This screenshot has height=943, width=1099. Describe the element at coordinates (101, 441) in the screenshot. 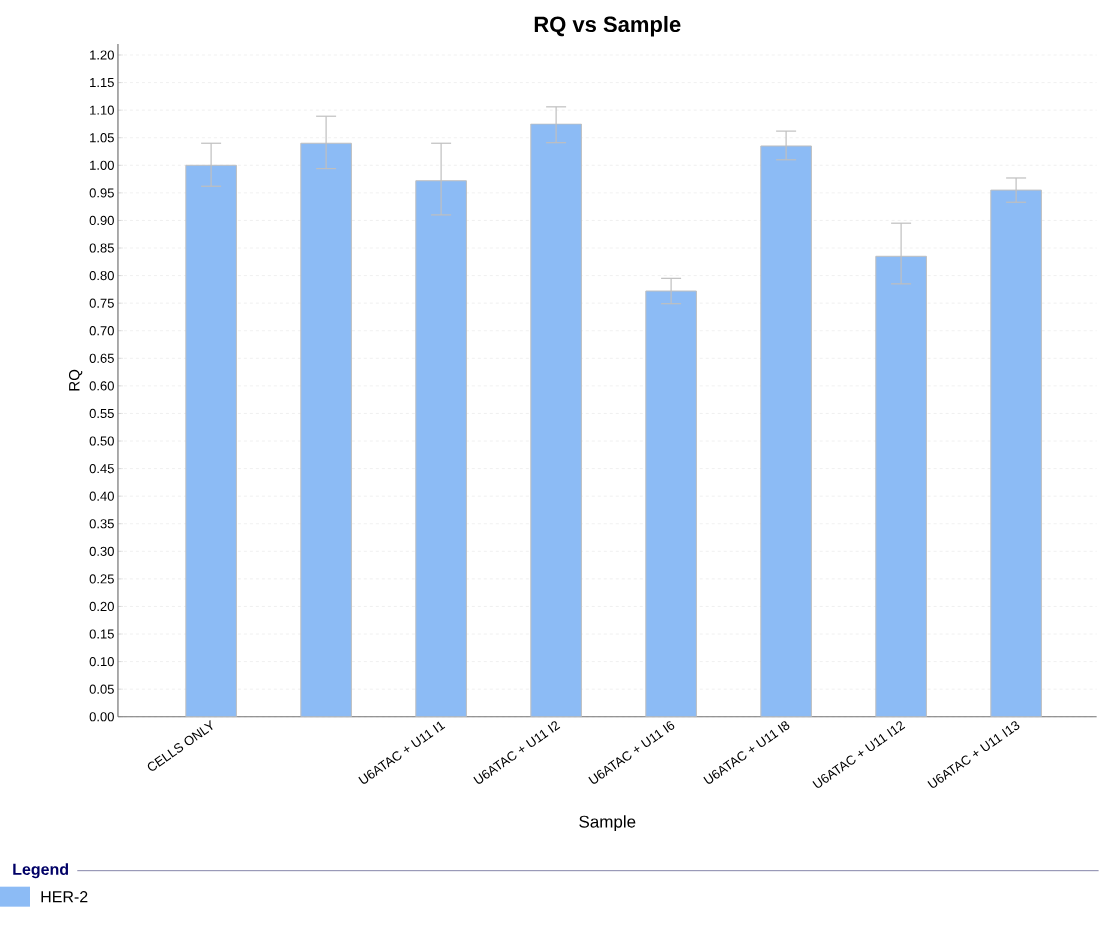

I see `y-tick-label: 0.50` at that location.